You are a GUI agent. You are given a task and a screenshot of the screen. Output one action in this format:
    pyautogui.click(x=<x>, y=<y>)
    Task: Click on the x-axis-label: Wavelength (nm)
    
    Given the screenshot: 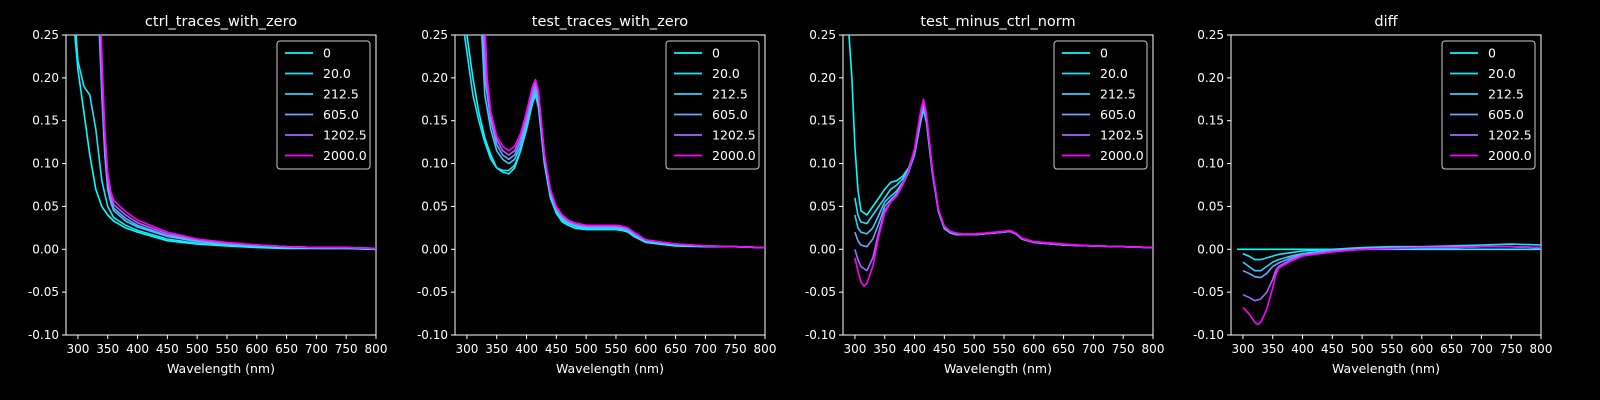 What is the action you would take?
    pyautogui.click(x=221, y=368)
    